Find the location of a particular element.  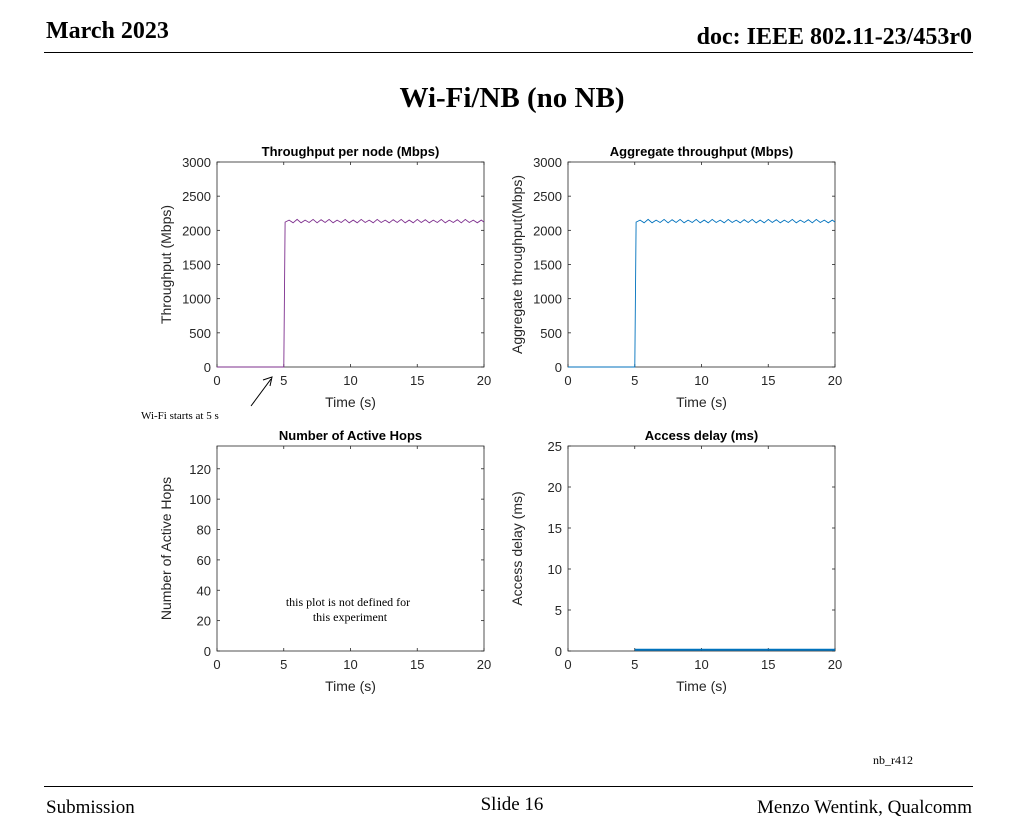

tp-agg-ytick-label-6: 3000 is located at coordinates (547, 162).